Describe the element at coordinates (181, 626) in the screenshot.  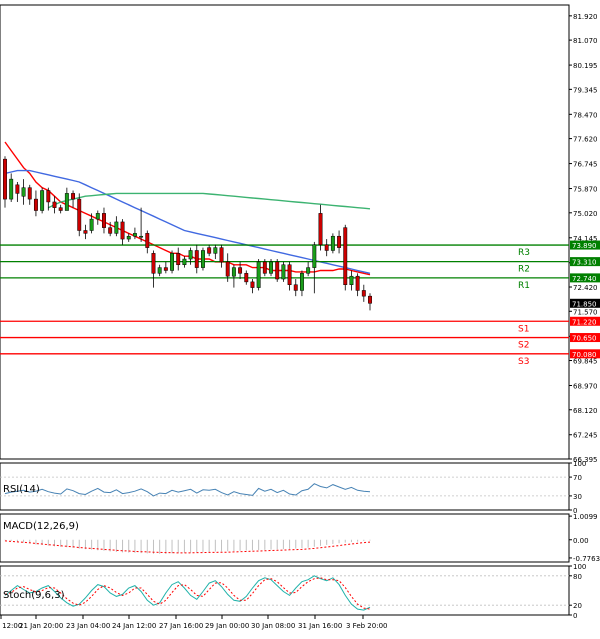
I see `x-tick-label: 27 Jan 16:00` at that location.